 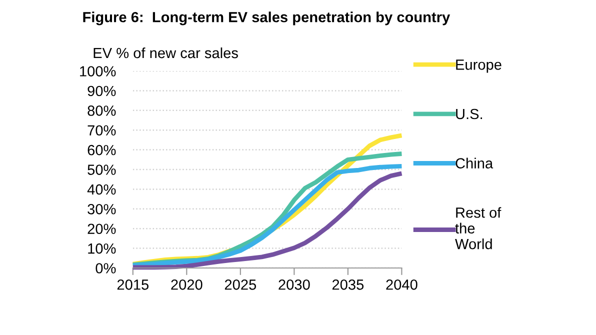 I want to click on legend-label: U.S., so click(x=469, y=114).